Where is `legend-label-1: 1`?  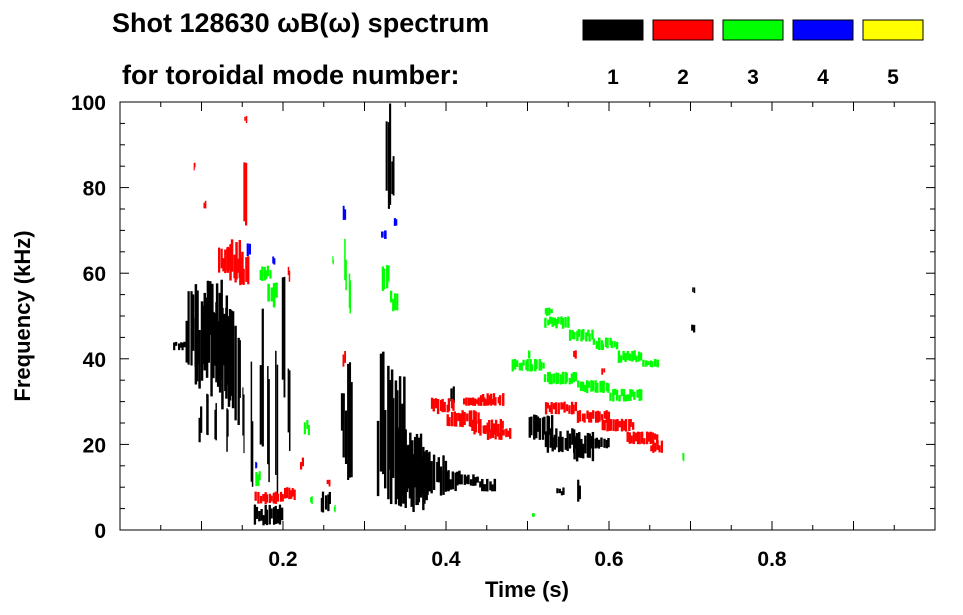
legend-label-1: 1 is located at coordinates (613, 77).